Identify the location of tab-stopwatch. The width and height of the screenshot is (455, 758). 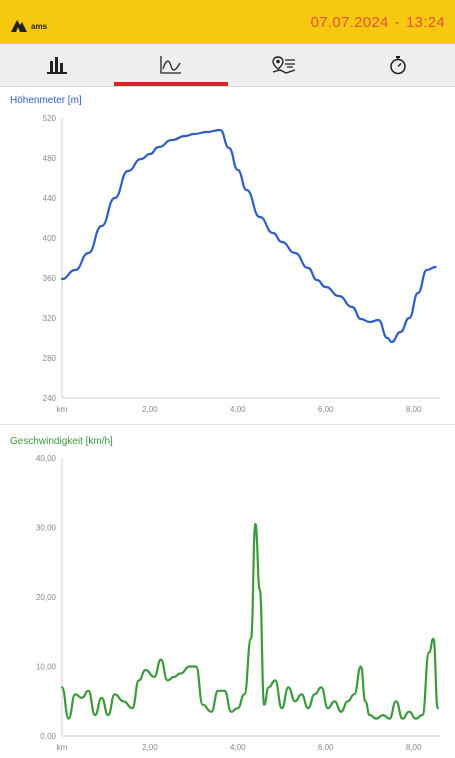
(398, 65).